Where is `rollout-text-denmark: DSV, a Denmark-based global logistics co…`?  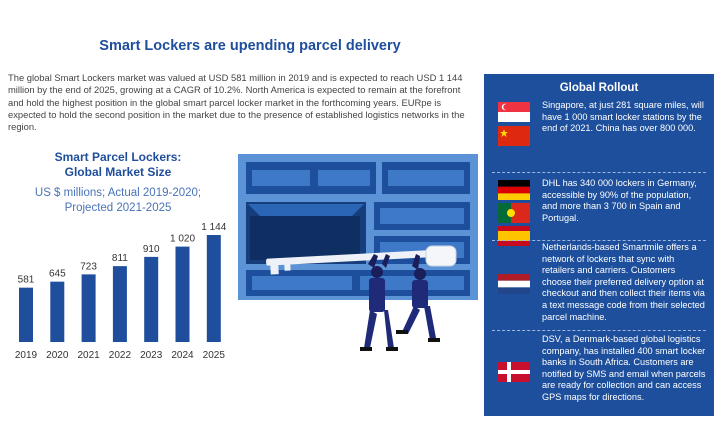
rollout-text-denmark: DSV, a Denmark-based global logistics co… is located at coordinates (624, 368).